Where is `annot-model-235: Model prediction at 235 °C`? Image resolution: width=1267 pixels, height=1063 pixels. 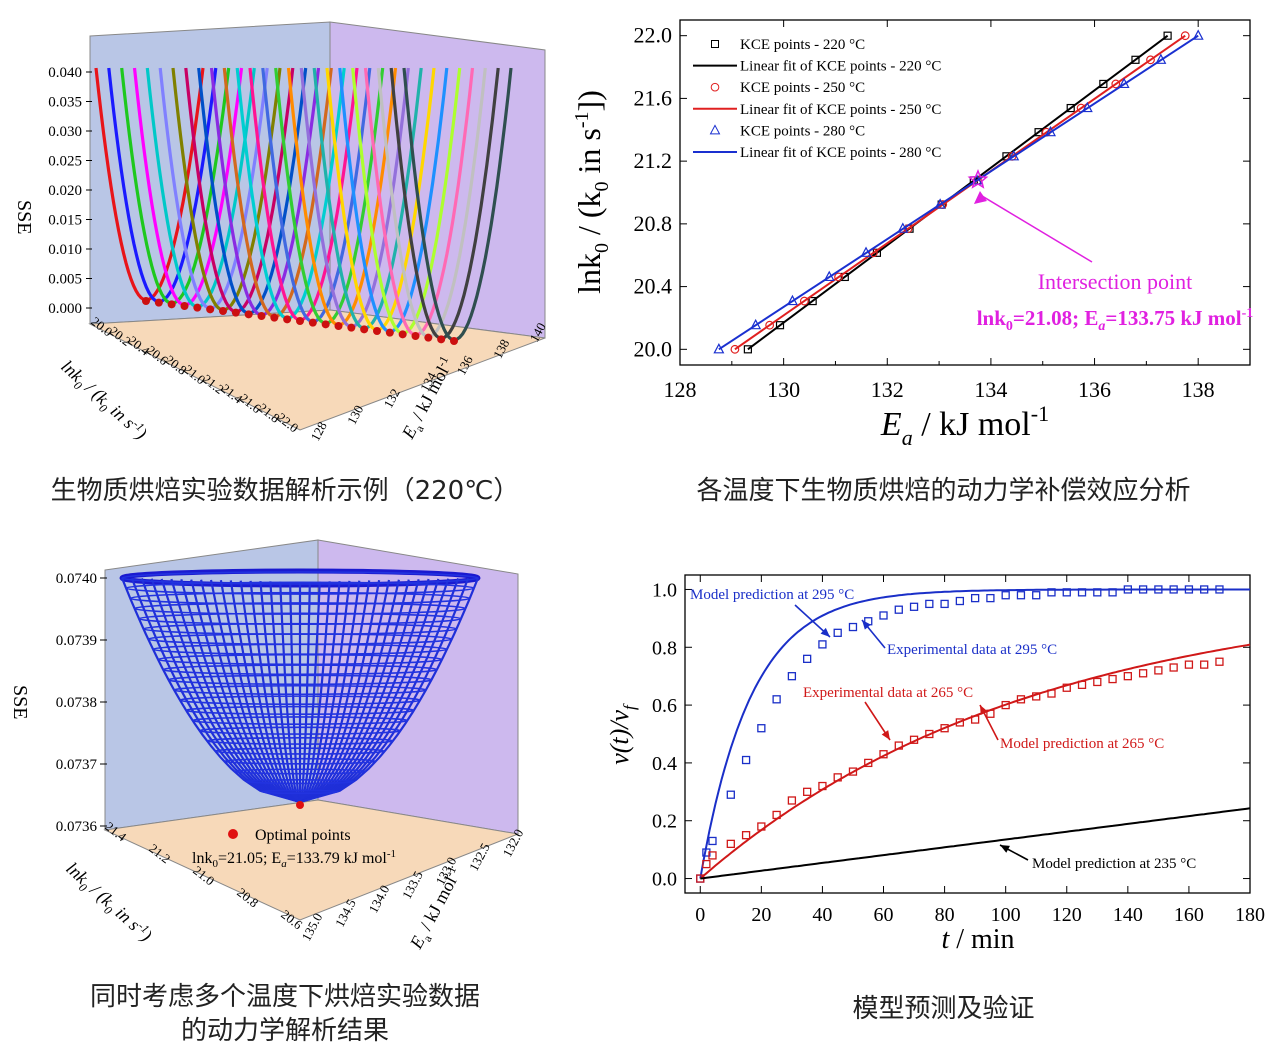
annot-model-235: Model prediction at 235 °C is located at coordinates (1114, 864).